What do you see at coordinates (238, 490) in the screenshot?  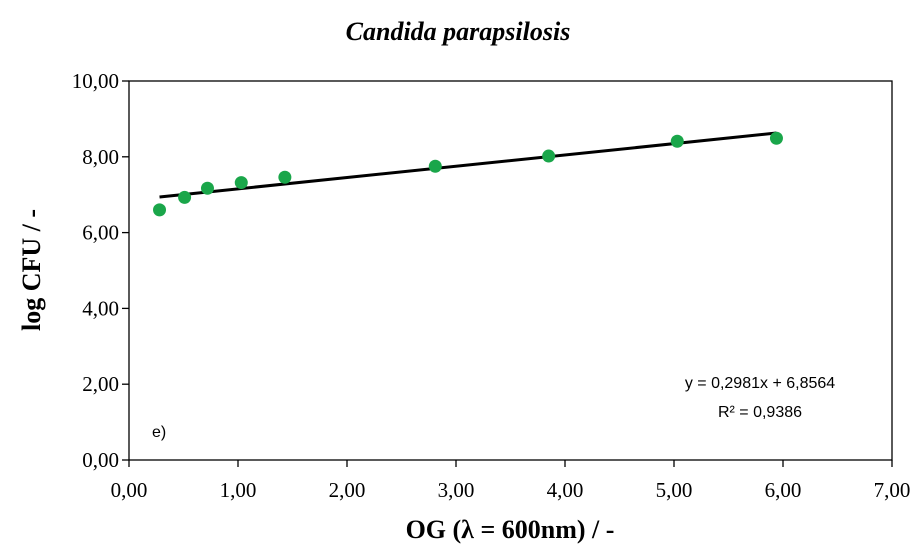 I see `x-tick-label: 1,00` at bounding box center [238, 490].